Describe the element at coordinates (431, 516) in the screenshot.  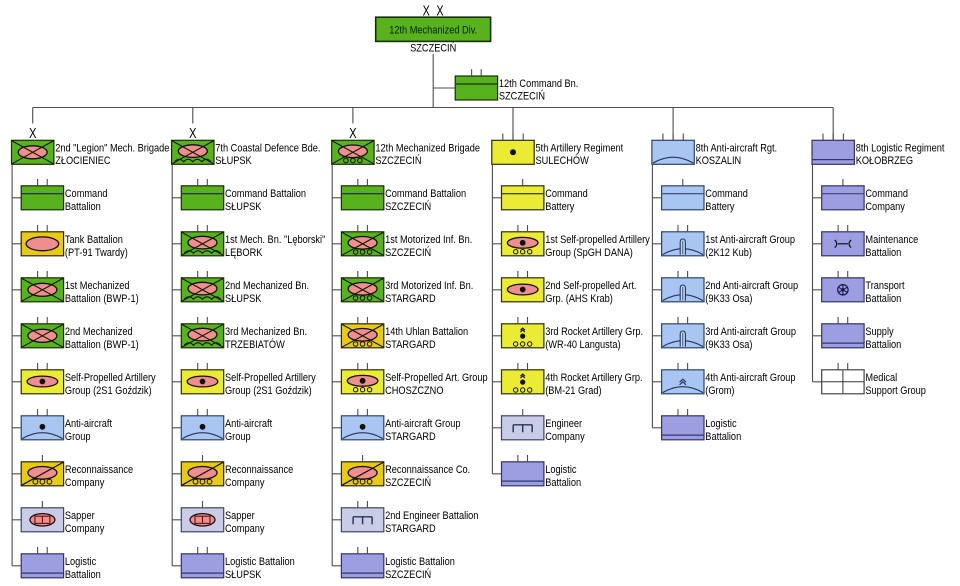
I see `svg-text: 2nd Engineer Battalion` at that location.